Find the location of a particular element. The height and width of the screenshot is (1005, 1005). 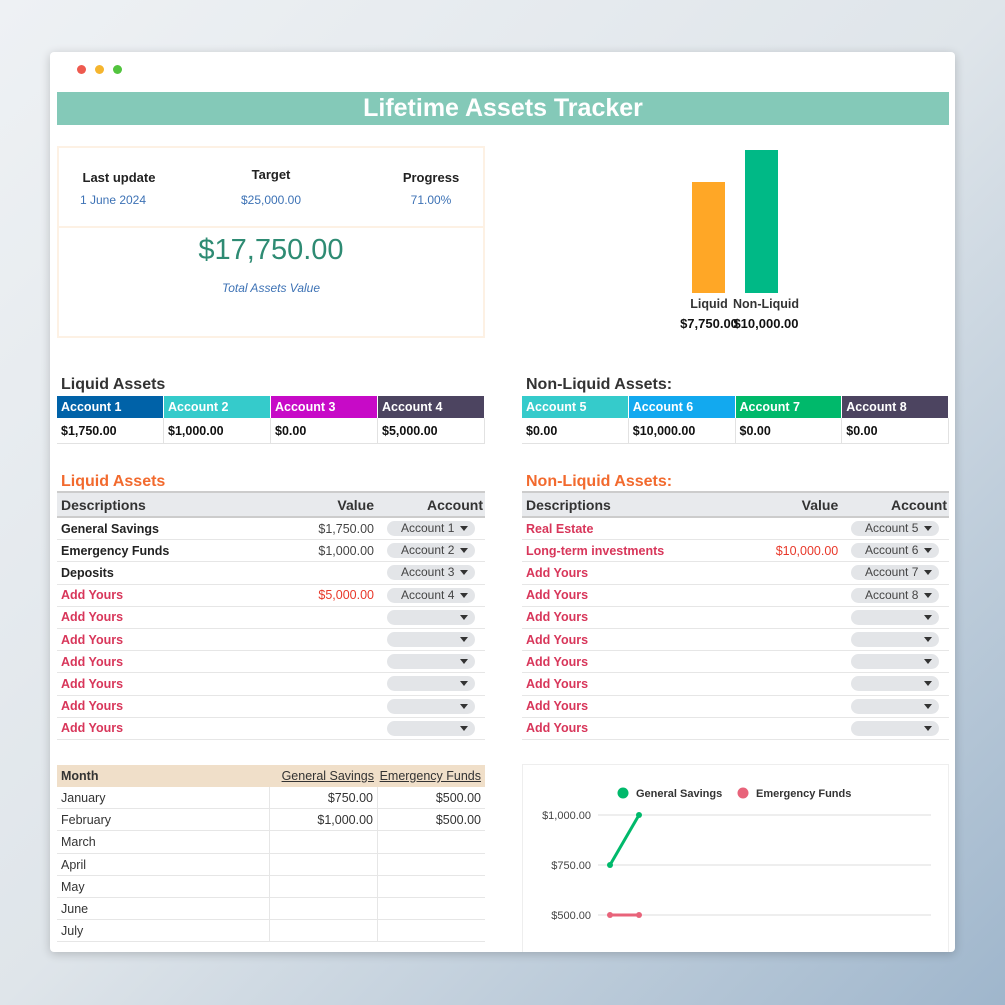

maximize-window-button is located at coordinates (117, 69).